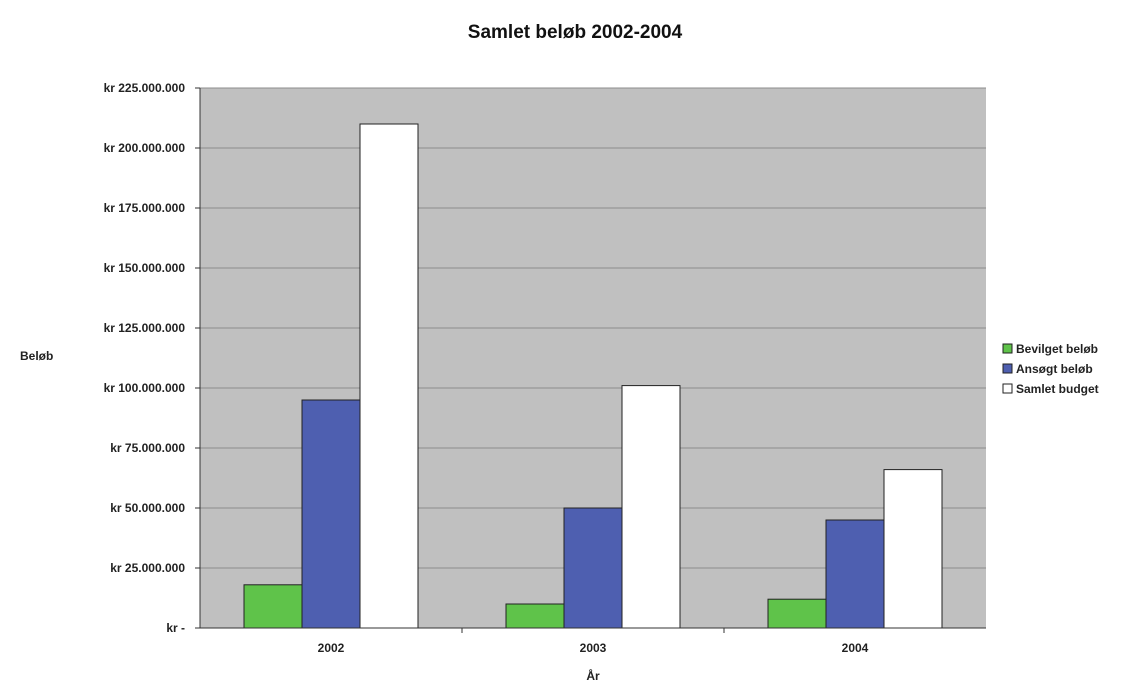 The height and width of the screenshot is (686, 1131). What do you see at coordinates (1054, 369) in the screenshot?
I see `legend-label: Ansøgt beløb` at bounding box center [1054, 369].